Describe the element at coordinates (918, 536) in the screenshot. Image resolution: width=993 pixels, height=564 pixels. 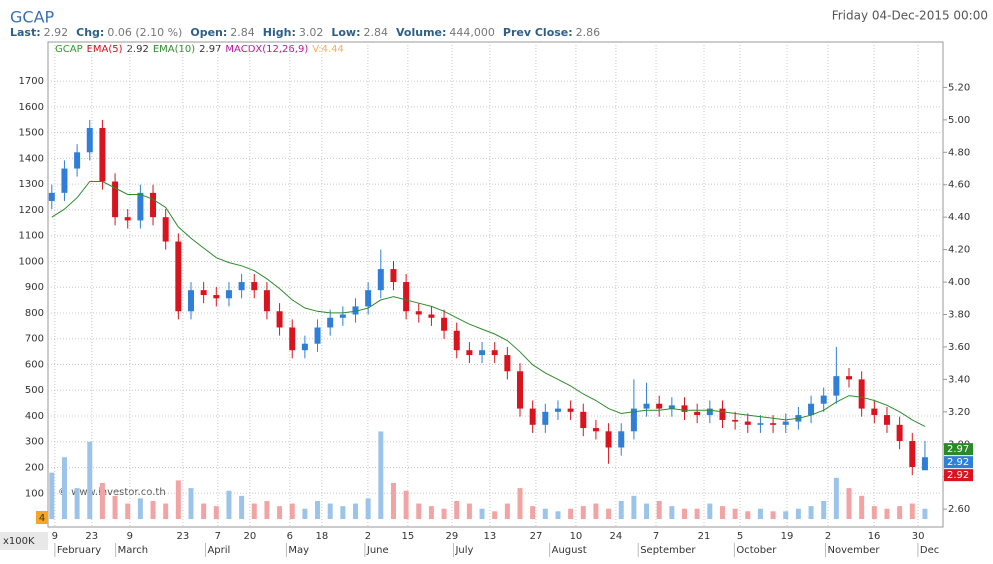
I see `x-tick-label: 30` at that location.